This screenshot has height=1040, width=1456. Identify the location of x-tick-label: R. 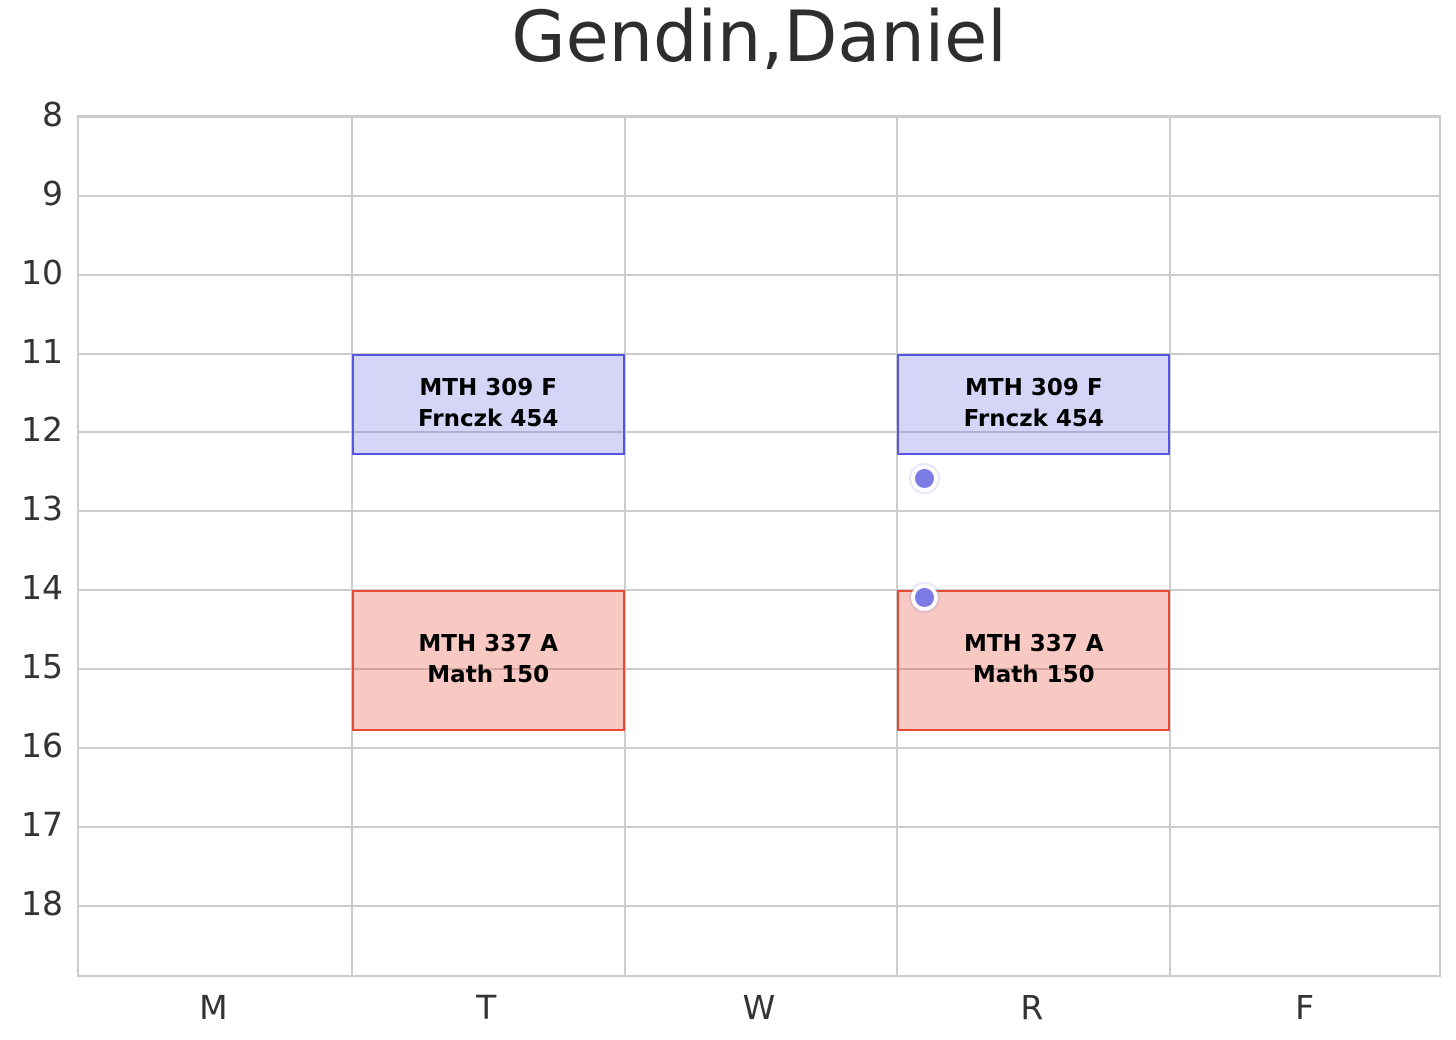
(1032, 1007).